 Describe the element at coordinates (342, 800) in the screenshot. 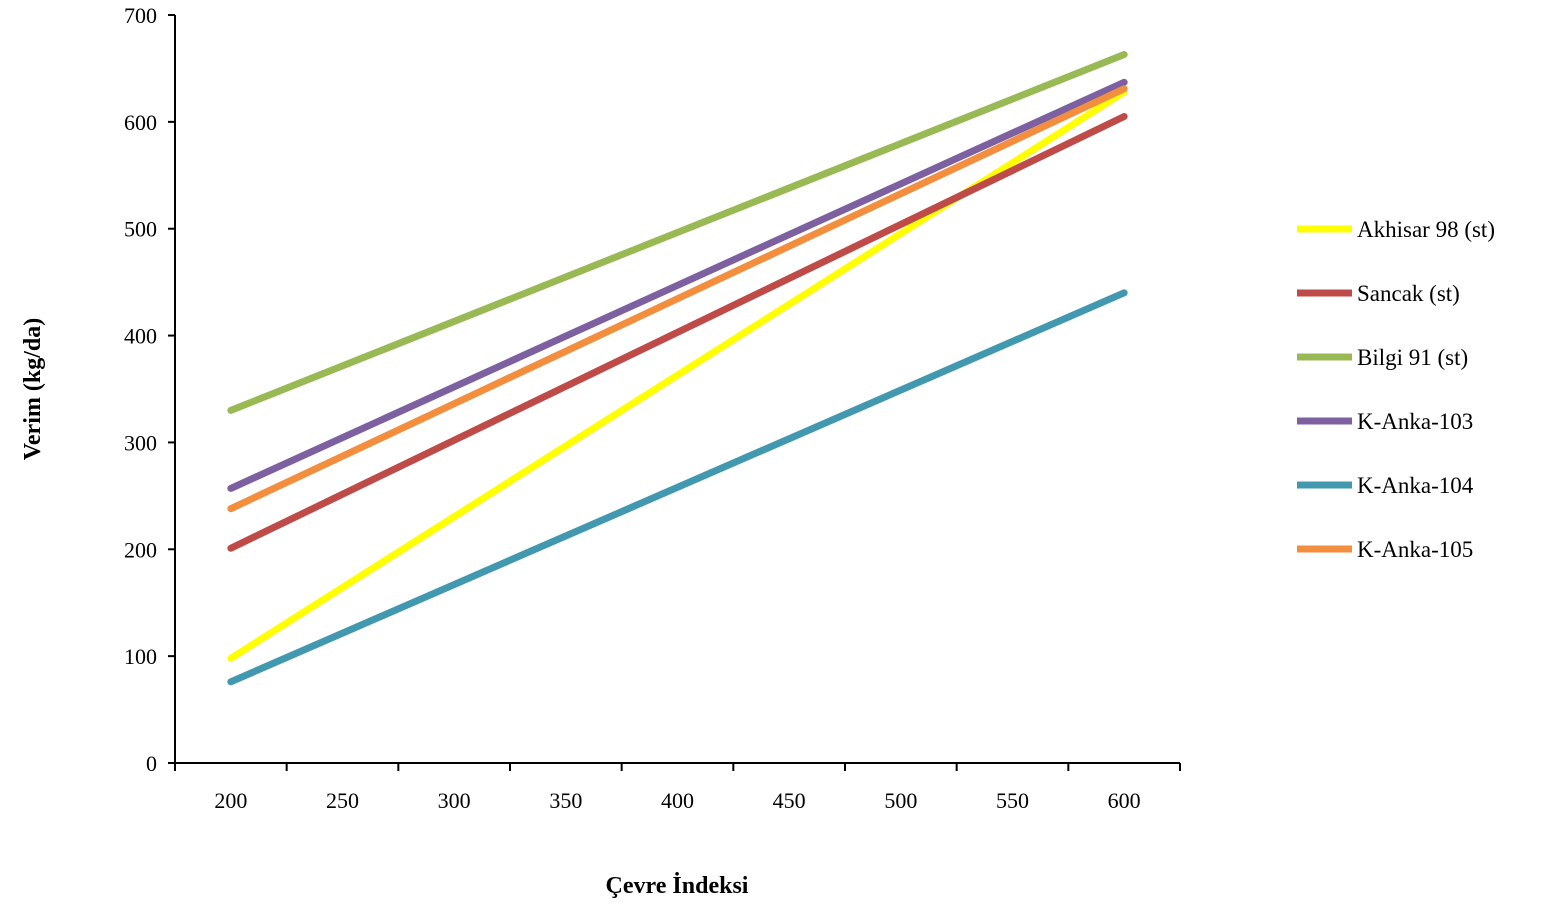

I see `x-tick-label: 250` at that location.